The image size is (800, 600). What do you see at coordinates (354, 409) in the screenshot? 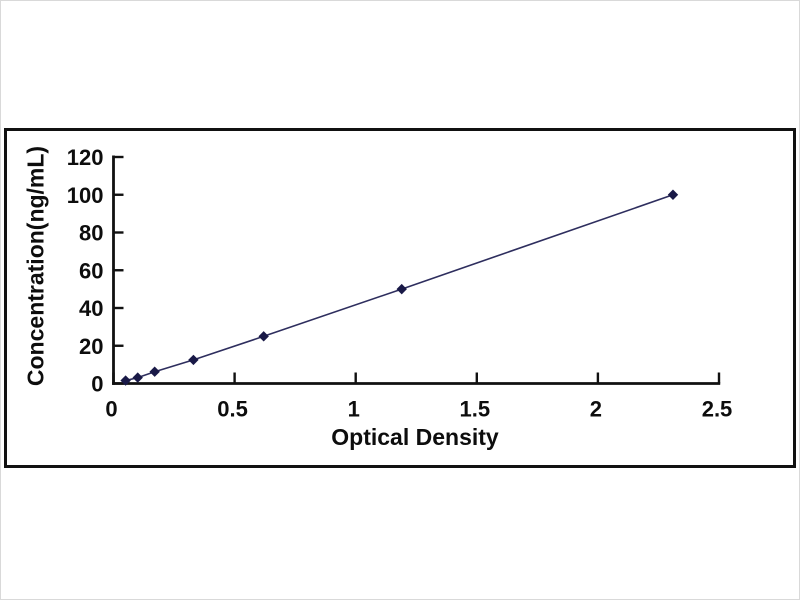
I see `x-tick-label-1: 1` at bounding box center [354, 409].